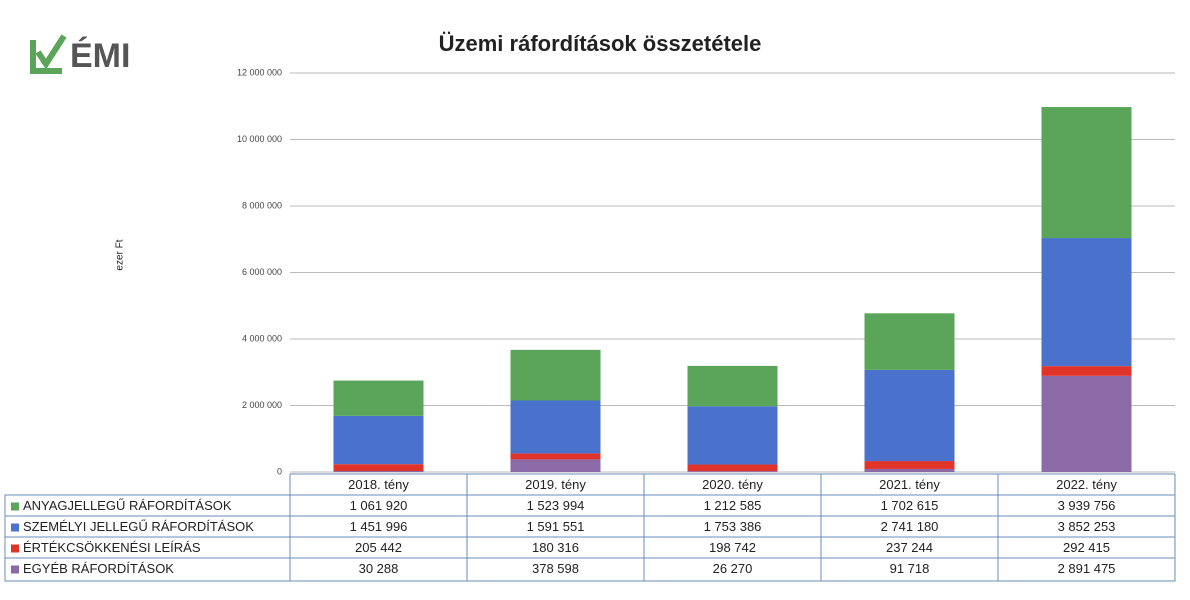 This screenshot has width=1190, height=600. I want to click on x-tick-label: 2020. tény, so click(732, 484).